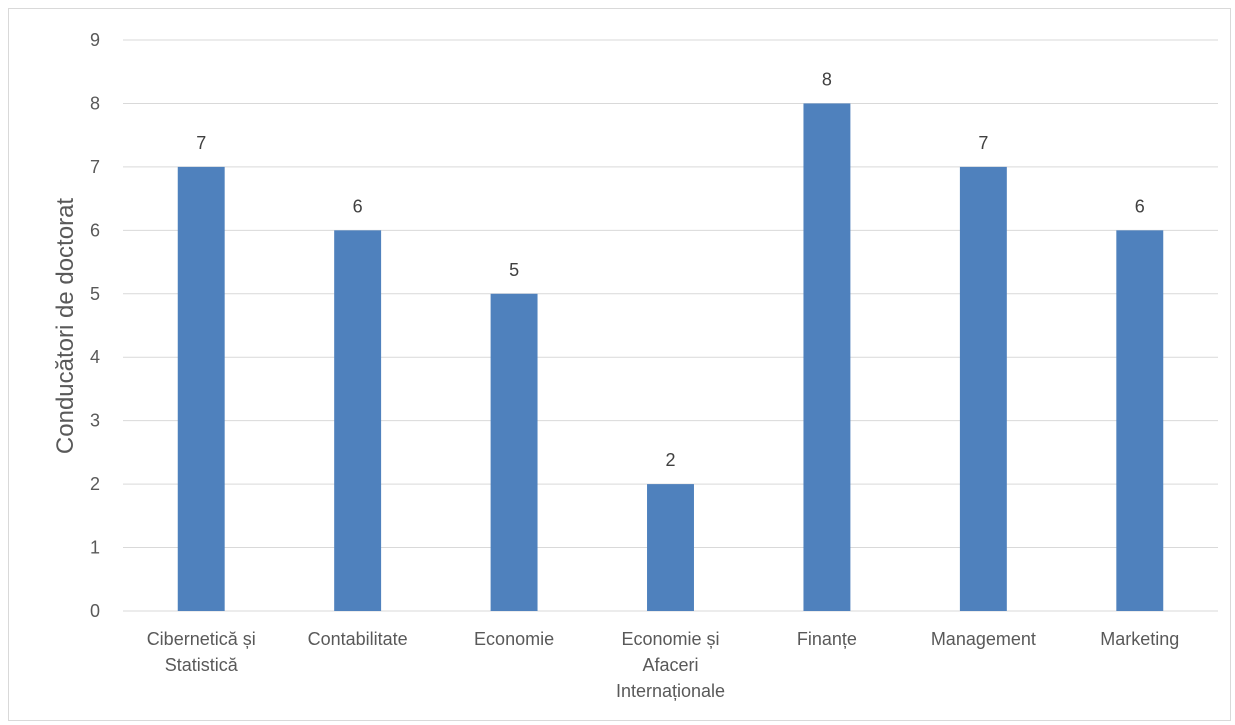  What do you see at coordinates (95, 40) in the screenshot?
I see `y-tick-label: 9` at bounding box center [95, 40].